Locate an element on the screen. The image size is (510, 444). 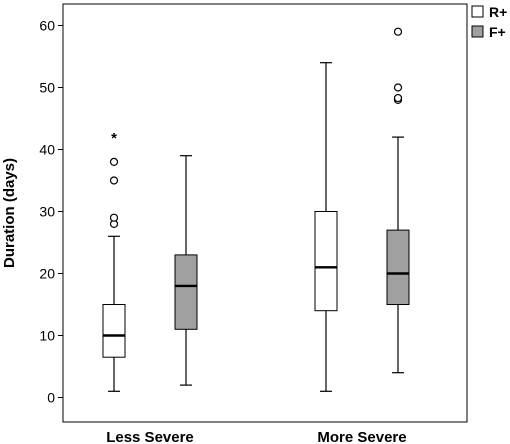
y-tick-label: 50 is located at coordinates (47, 88).